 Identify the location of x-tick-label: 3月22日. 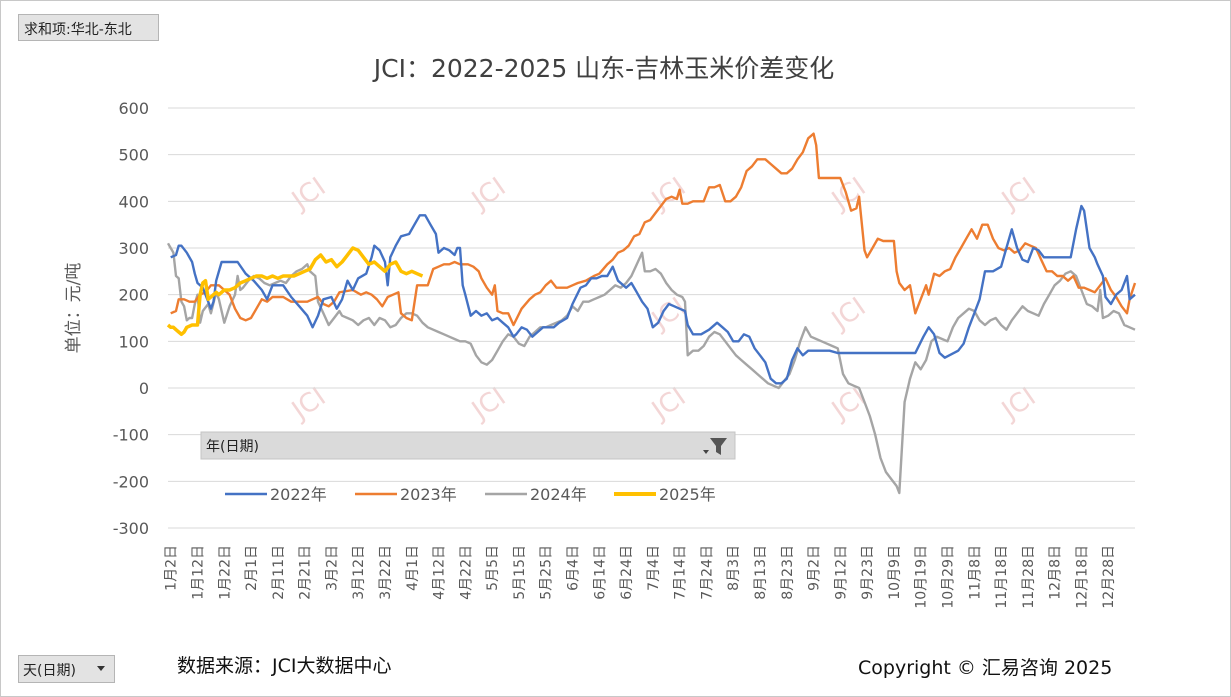
(386, 572).